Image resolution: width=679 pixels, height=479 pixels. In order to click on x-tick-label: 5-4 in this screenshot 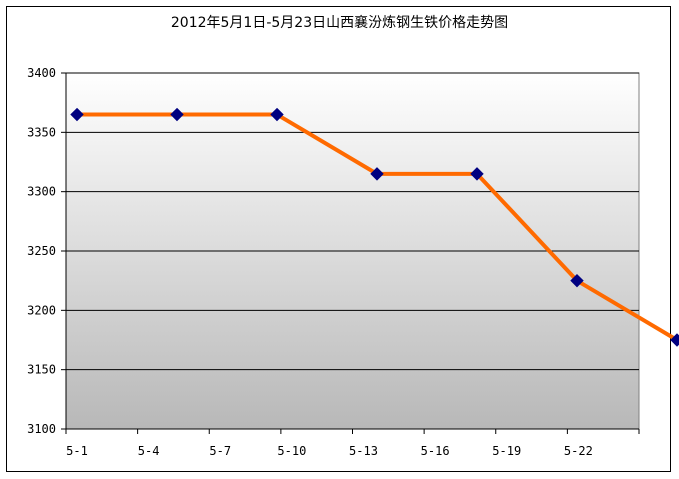, I will do `click(149, 451)`.